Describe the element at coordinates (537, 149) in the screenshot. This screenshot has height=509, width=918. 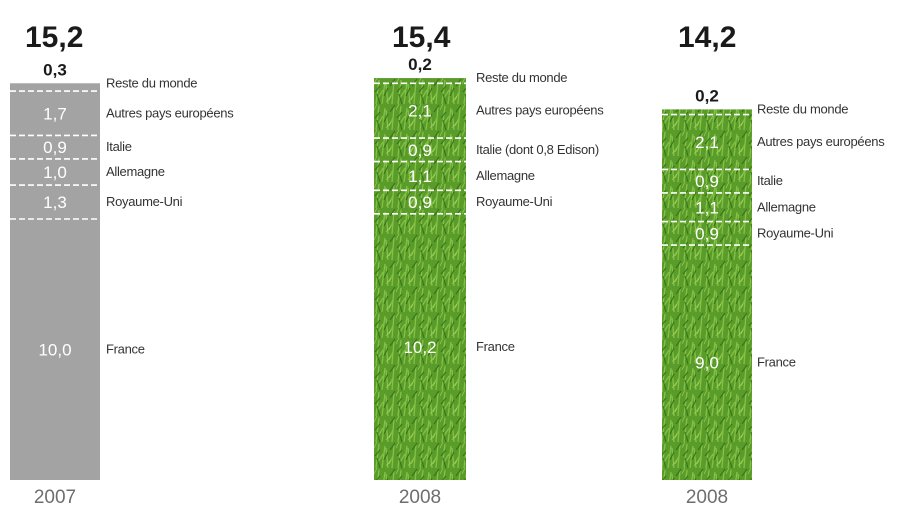
I see `segment-category-label: Italie (dont 0,8 Edison)` at that location.